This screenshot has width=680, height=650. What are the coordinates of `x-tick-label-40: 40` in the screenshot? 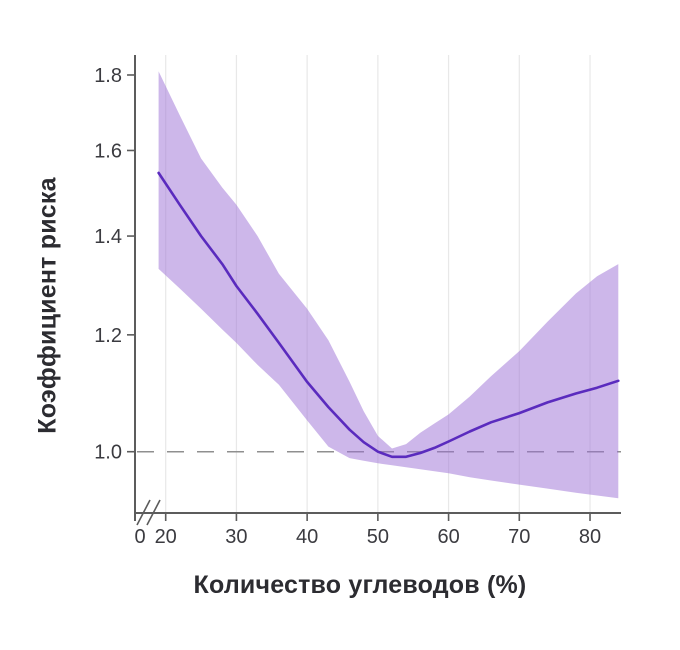 It's located at (307, 537).